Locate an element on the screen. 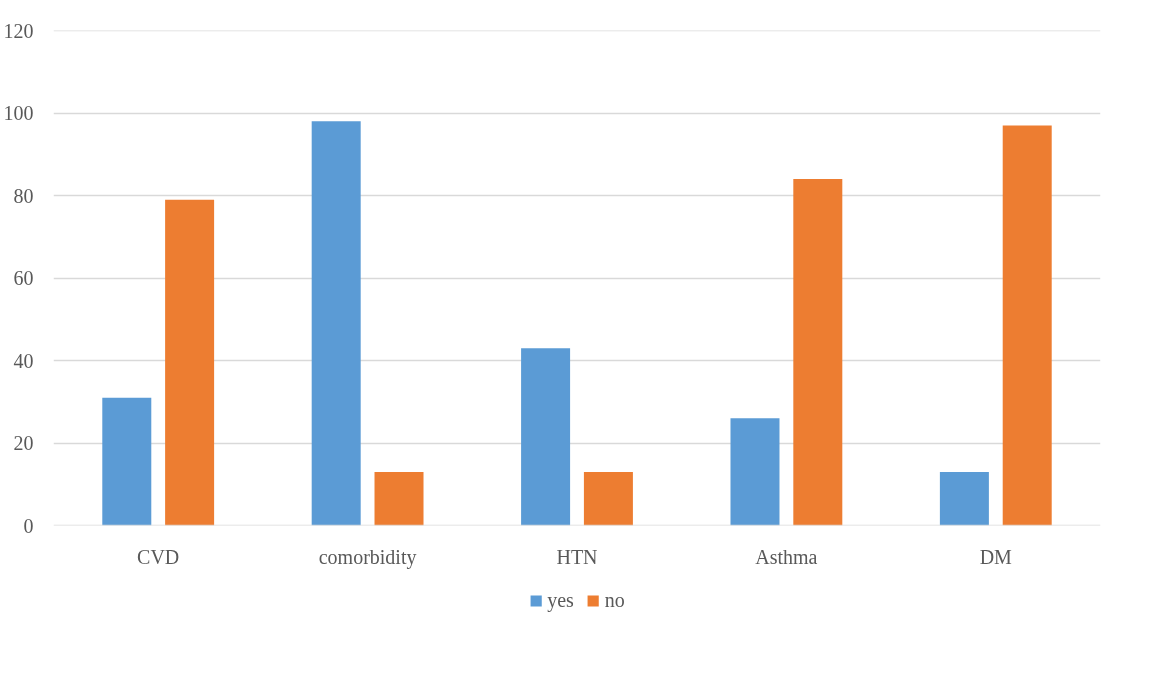  legend-label: yes is located at coordinates (560, 600).